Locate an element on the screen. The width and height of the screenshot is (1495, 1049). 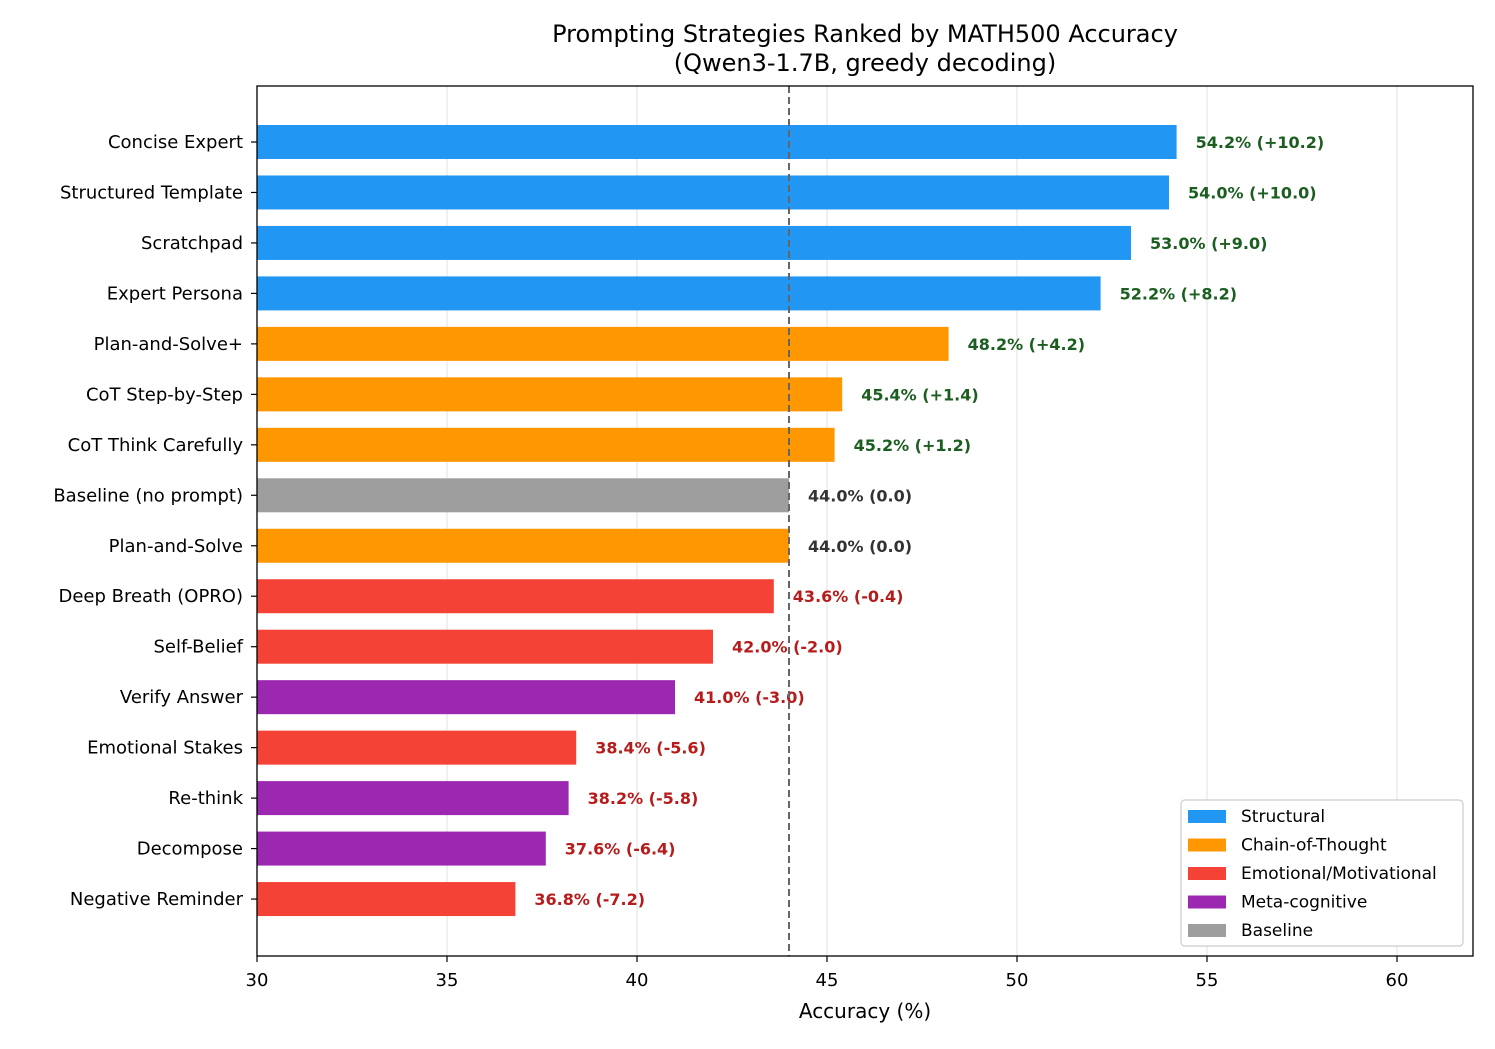
bar-value-label: 41.0% (-3.0) is located at coordinates (749, 697).